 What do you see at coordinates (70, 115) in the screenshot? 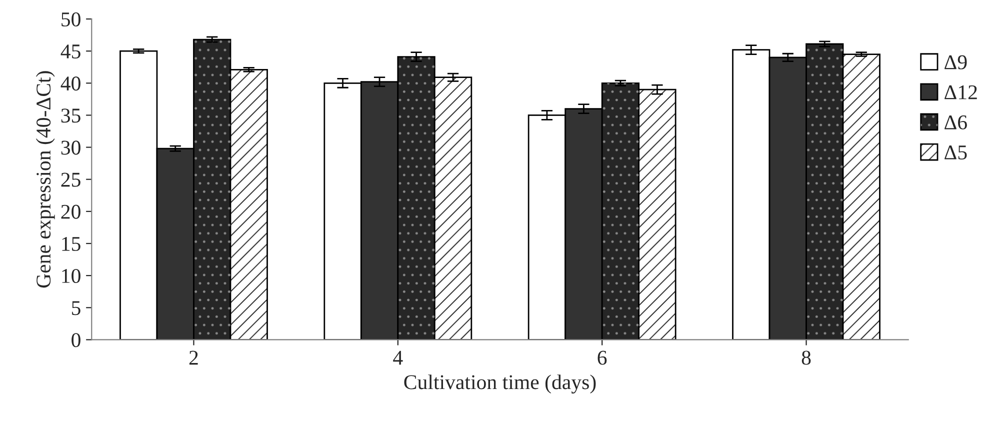
I see `y-tick-label: 35` at bounding box center [70, 115].